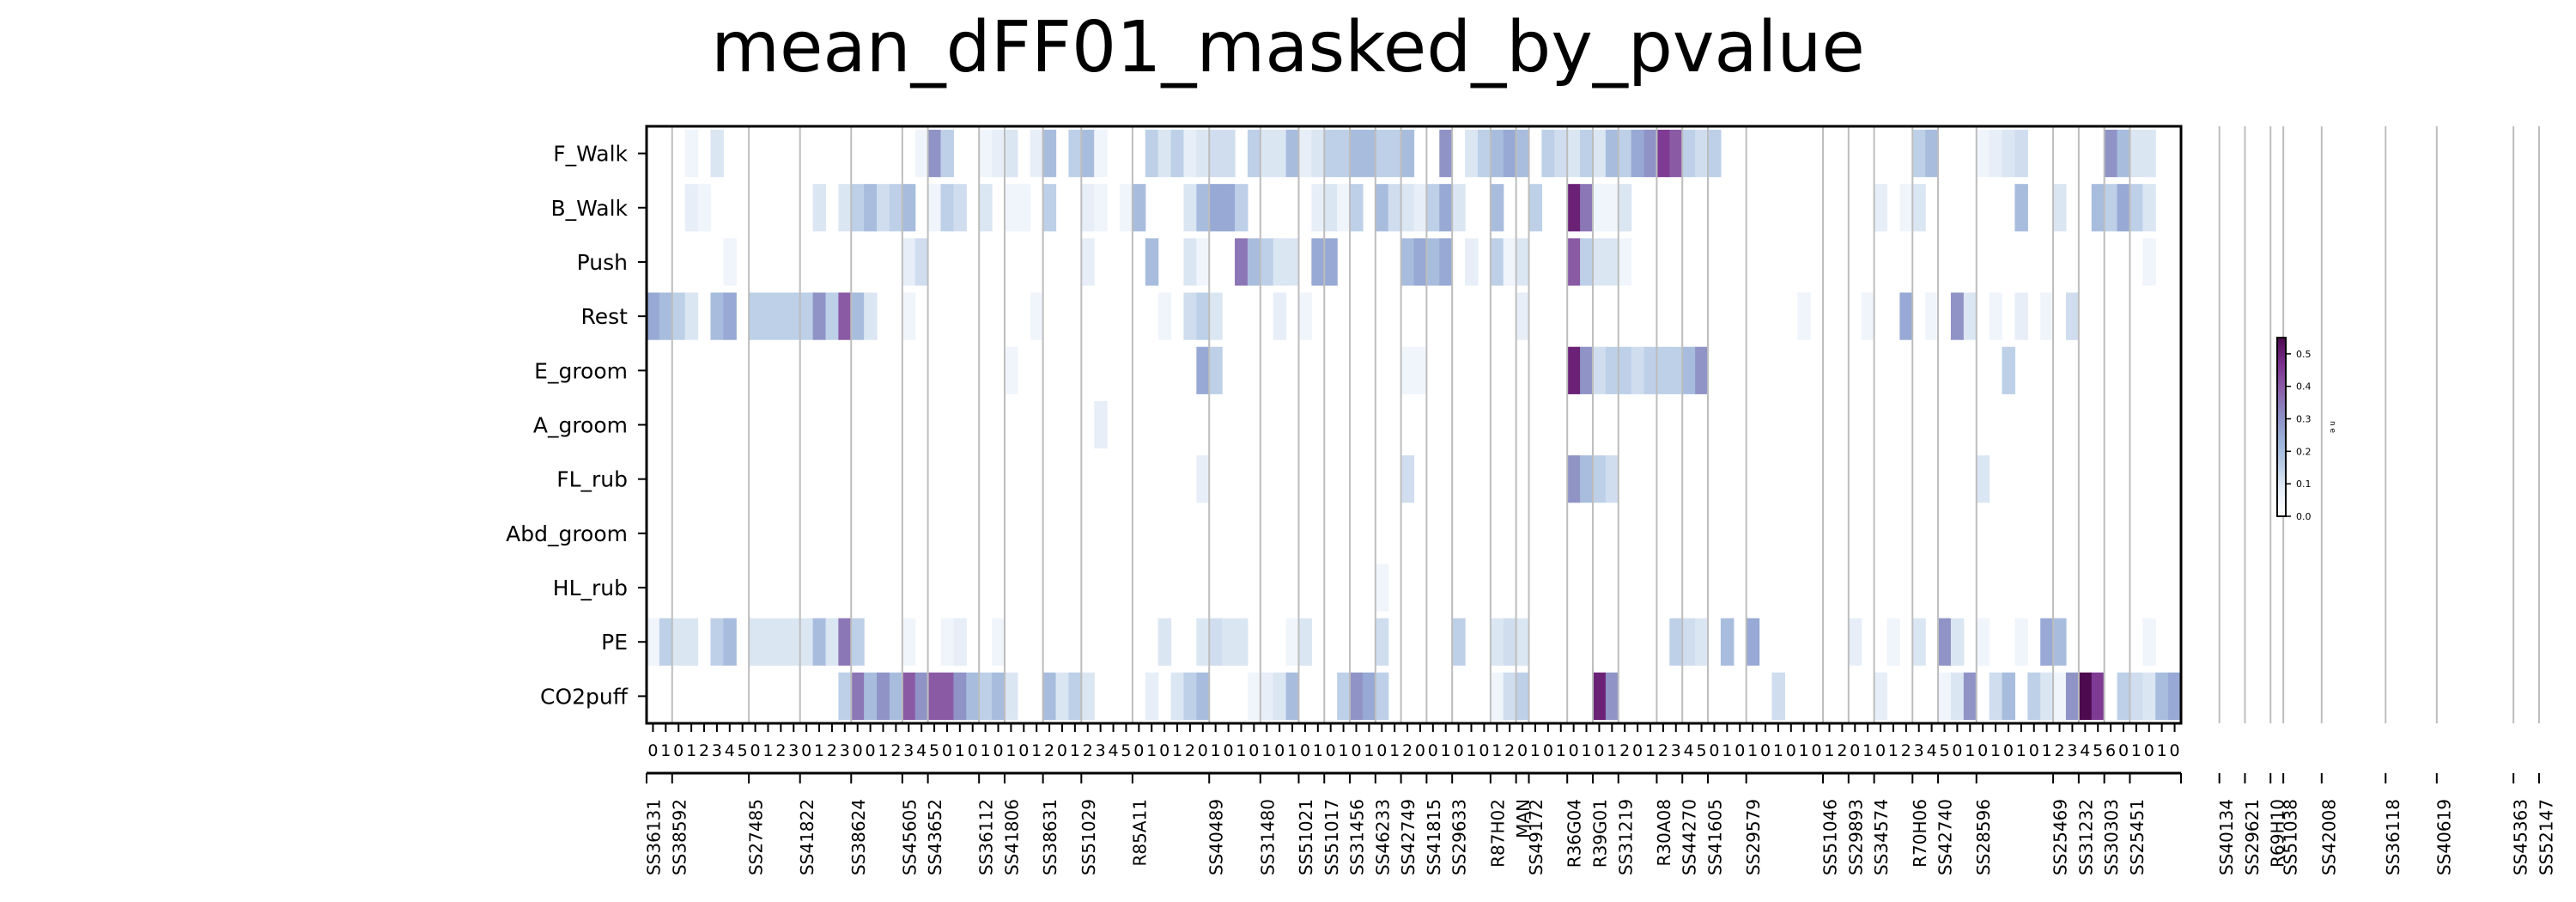  I want to click on group-label: SS28596, so click(1983, 837).